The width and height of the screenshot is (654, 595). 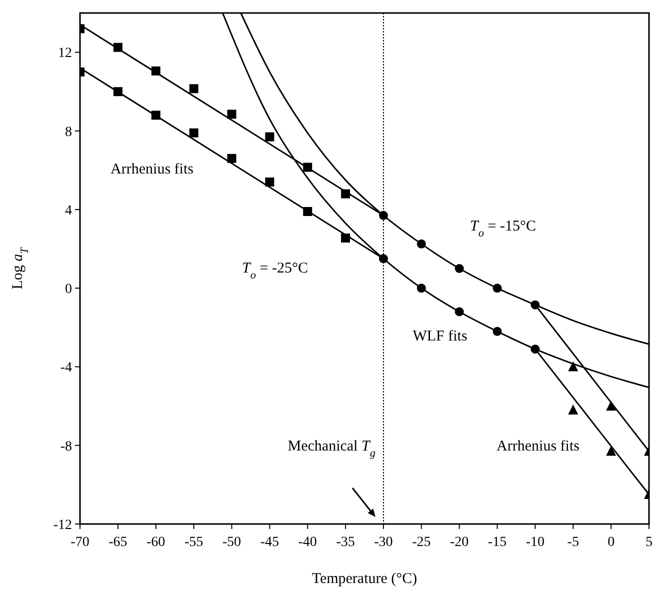 I want to click on annotation: WLF fits, so click(x=440, y=336).